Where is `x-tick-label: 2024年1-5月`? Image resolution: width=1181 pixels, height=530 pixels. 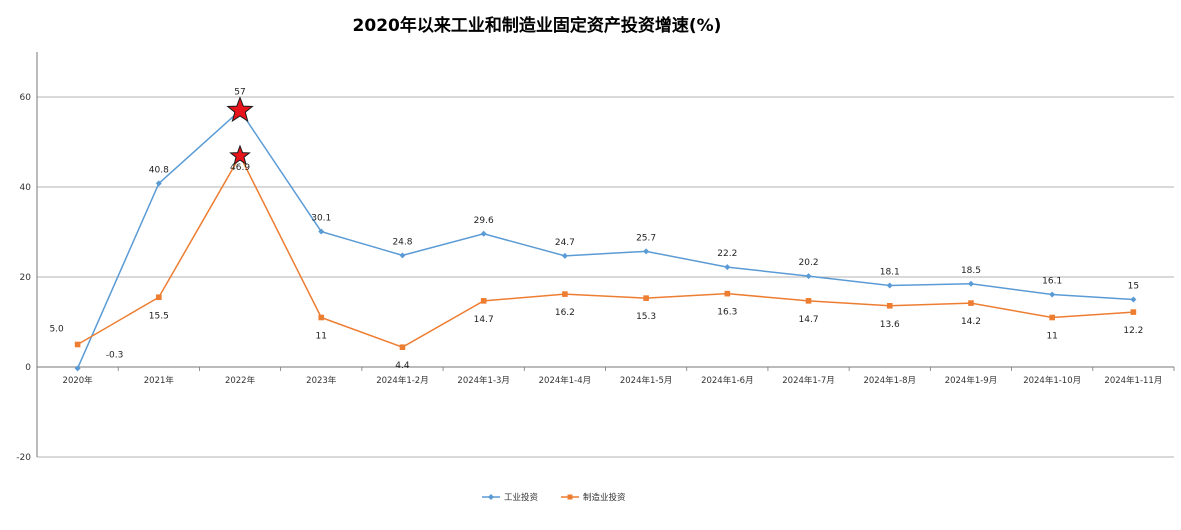
x-tick-label: 2024年1-5月 is located at coordinates (646, 380).